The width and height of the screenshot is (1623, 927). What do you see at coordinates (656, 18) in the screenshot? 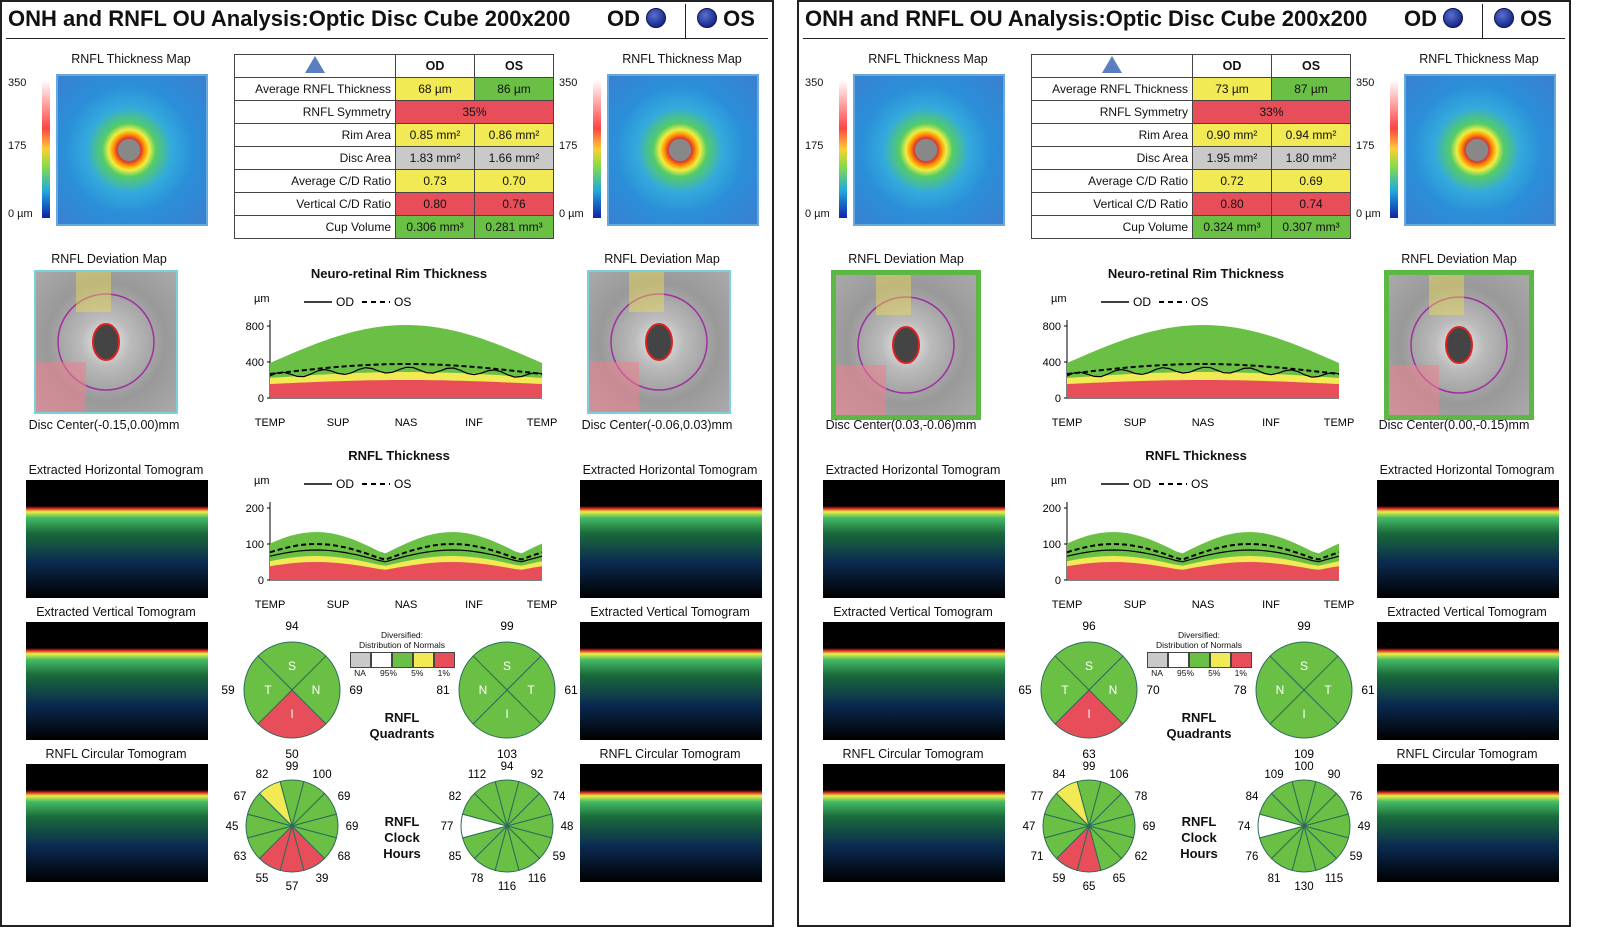
I see `od-eye-icon` at bounding box center [656, 18].